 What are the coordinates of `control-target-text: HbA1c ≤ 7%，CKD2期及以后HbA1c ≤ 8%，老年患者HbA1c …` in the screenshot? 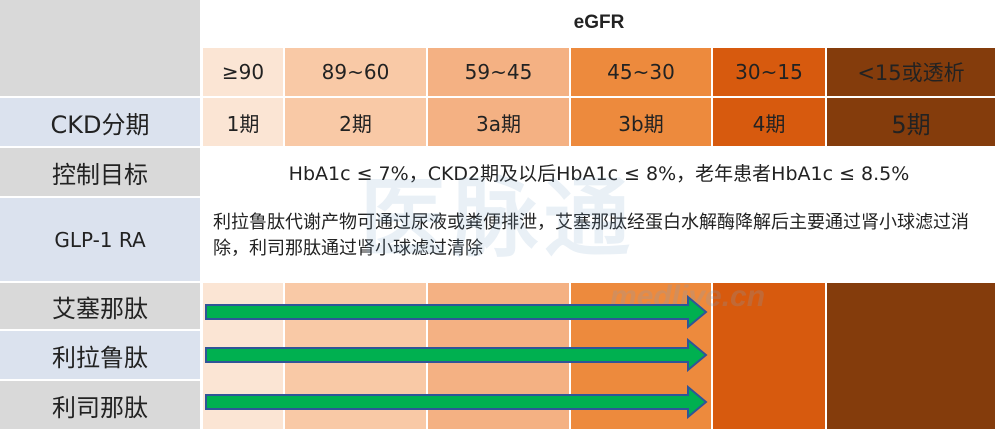 It's located at (599, 172).